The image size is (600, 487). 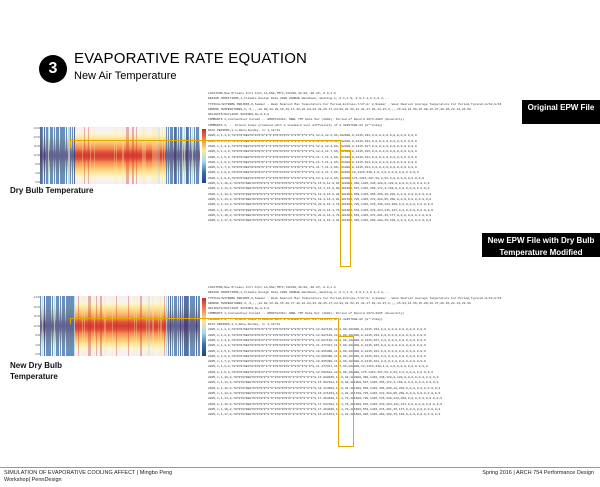 What do you see at coordinates (37, 335) in the screenshot?
I see `y-tick-label: 8:00` at bounding box center [37, 335].